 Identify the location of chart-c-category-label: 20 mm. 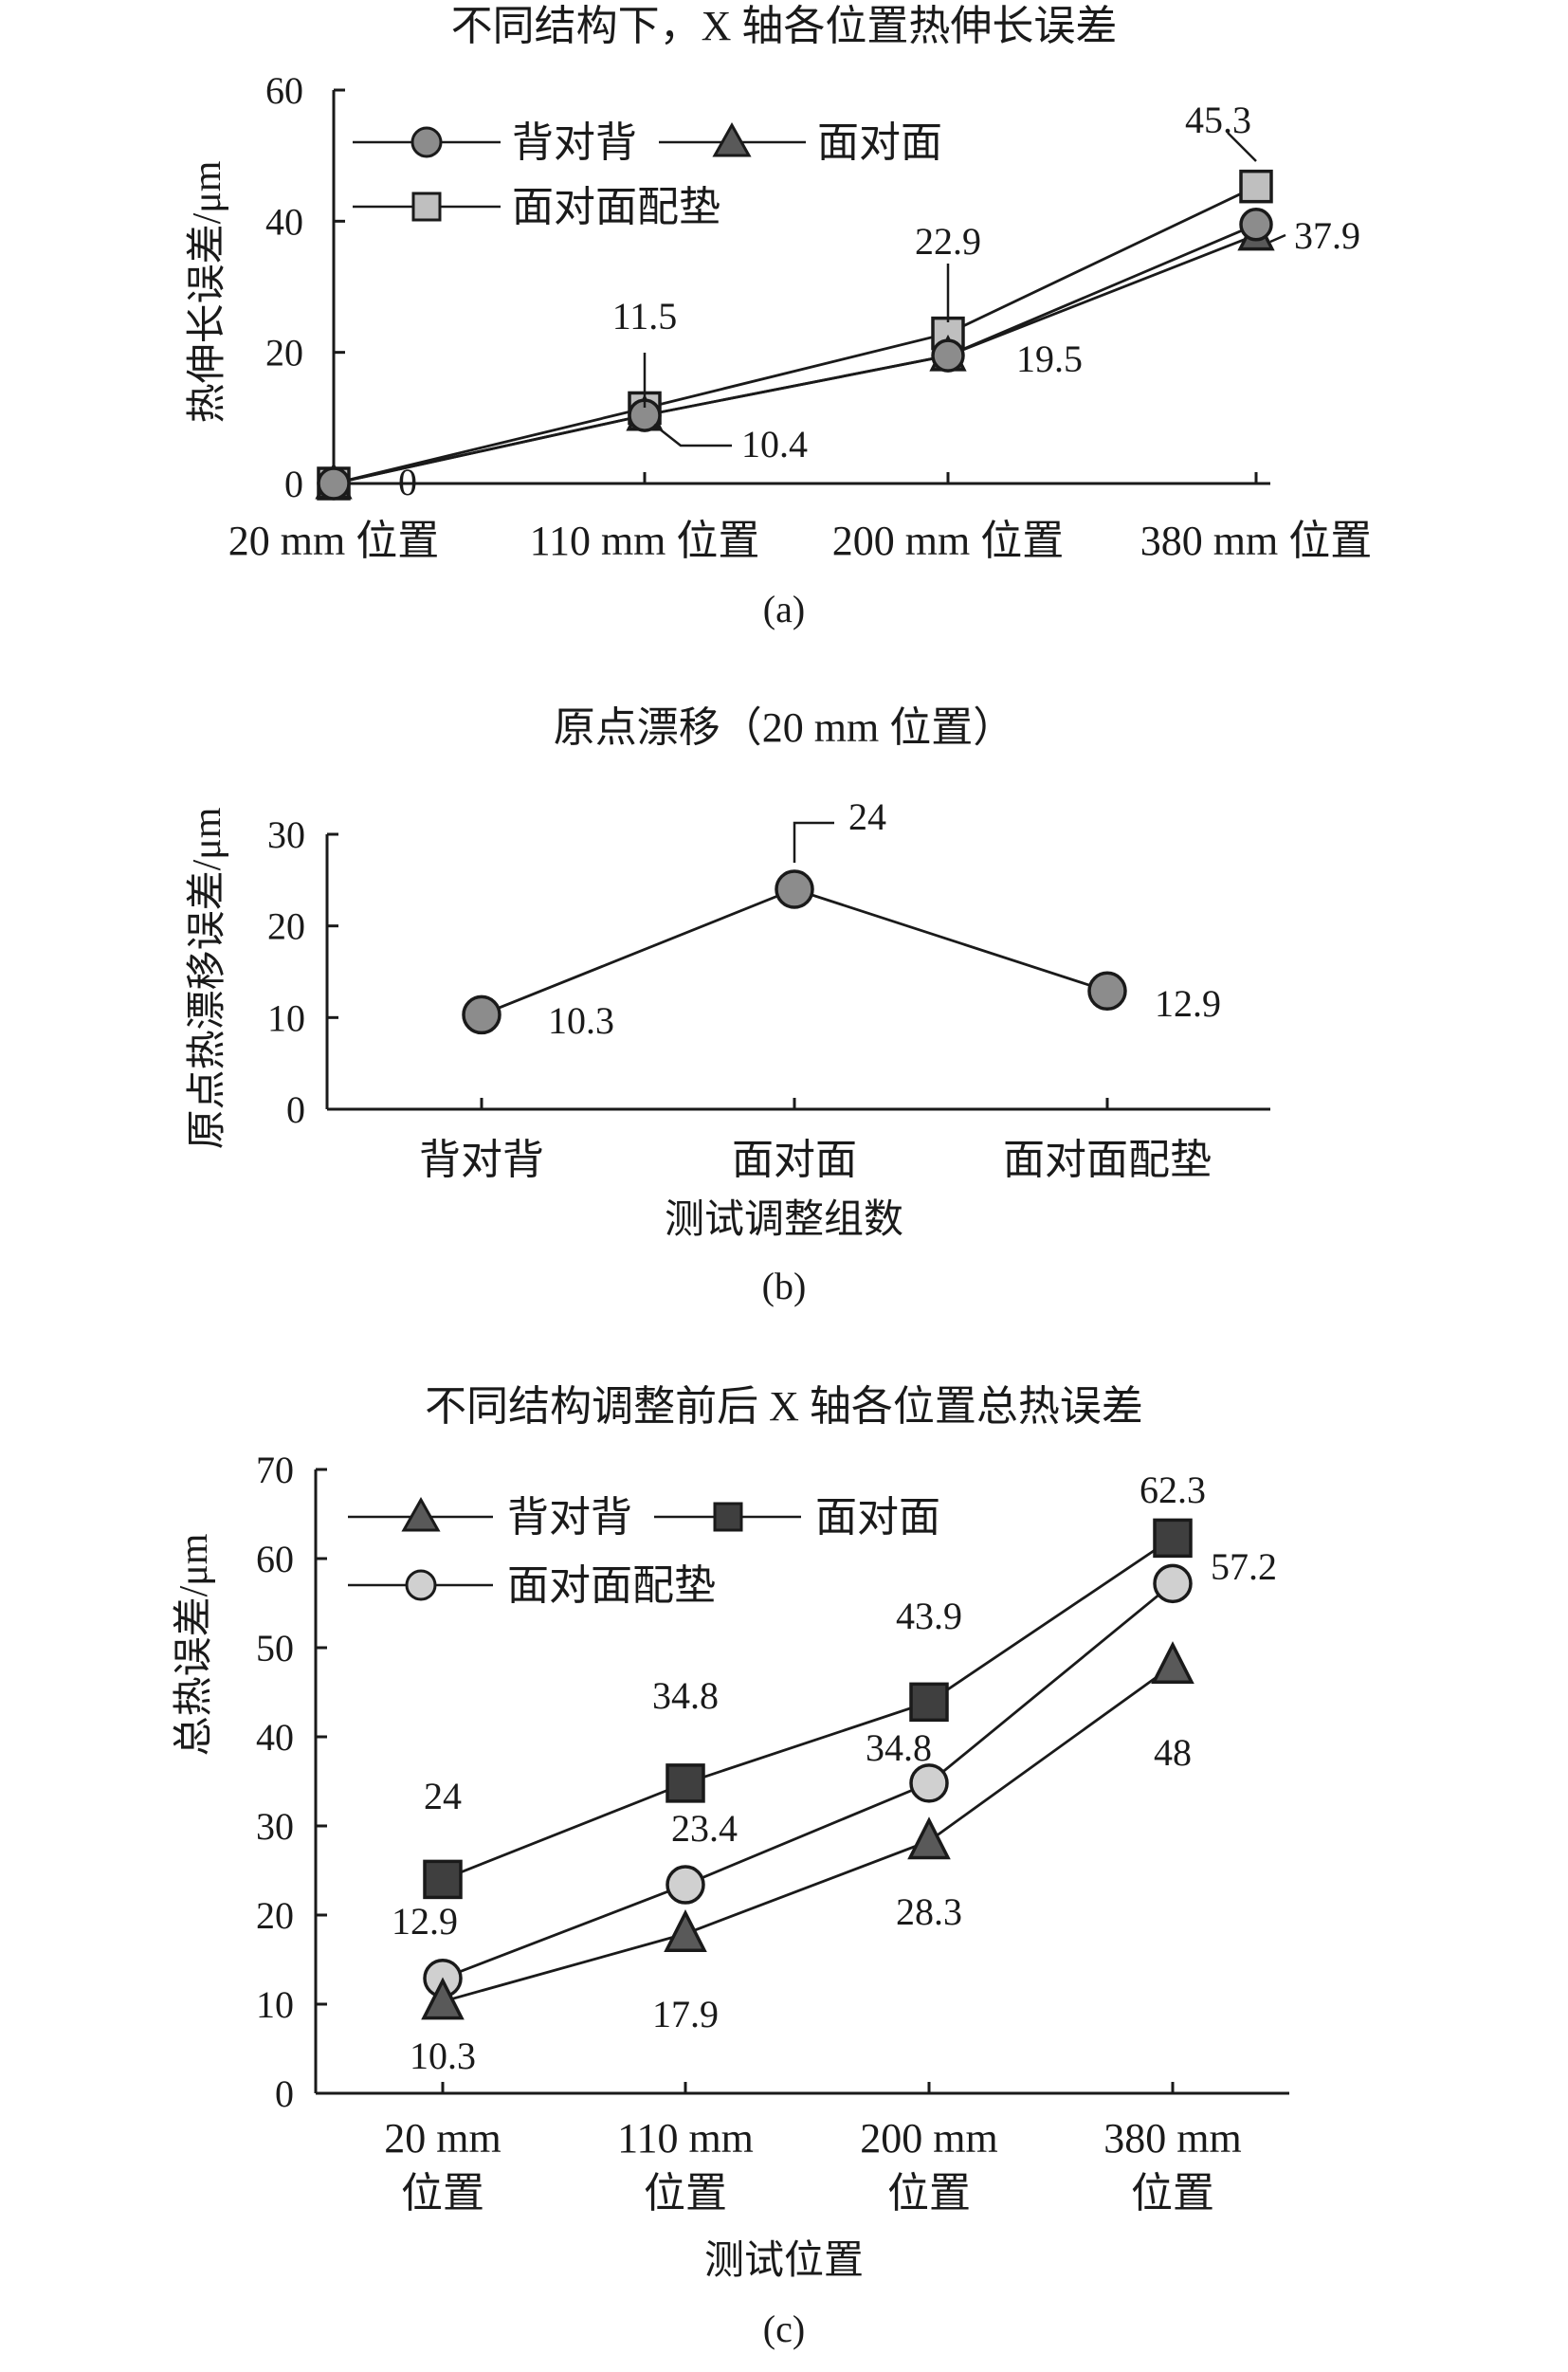
(442, 2138).